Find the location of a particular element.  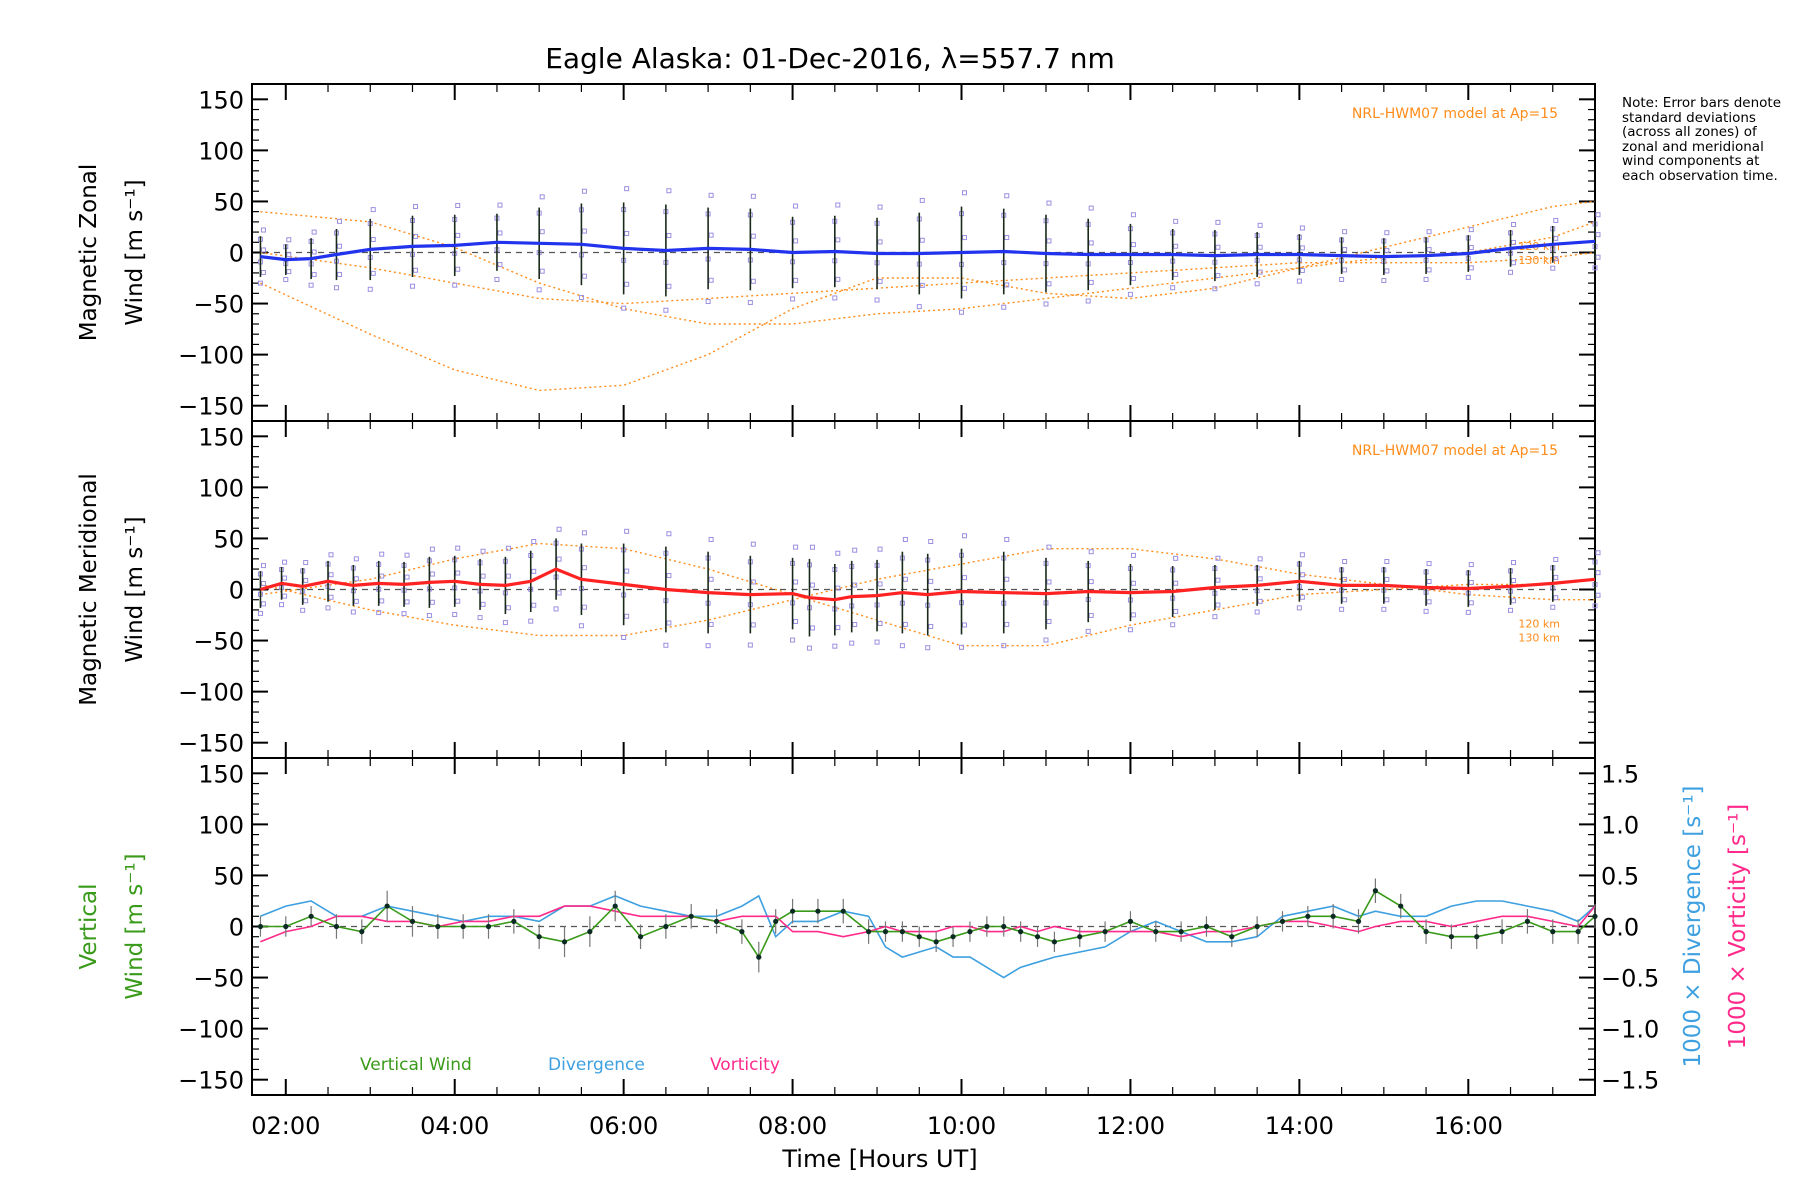

x-tick-label: 12:00 is located at coordinates (1130, 1126).